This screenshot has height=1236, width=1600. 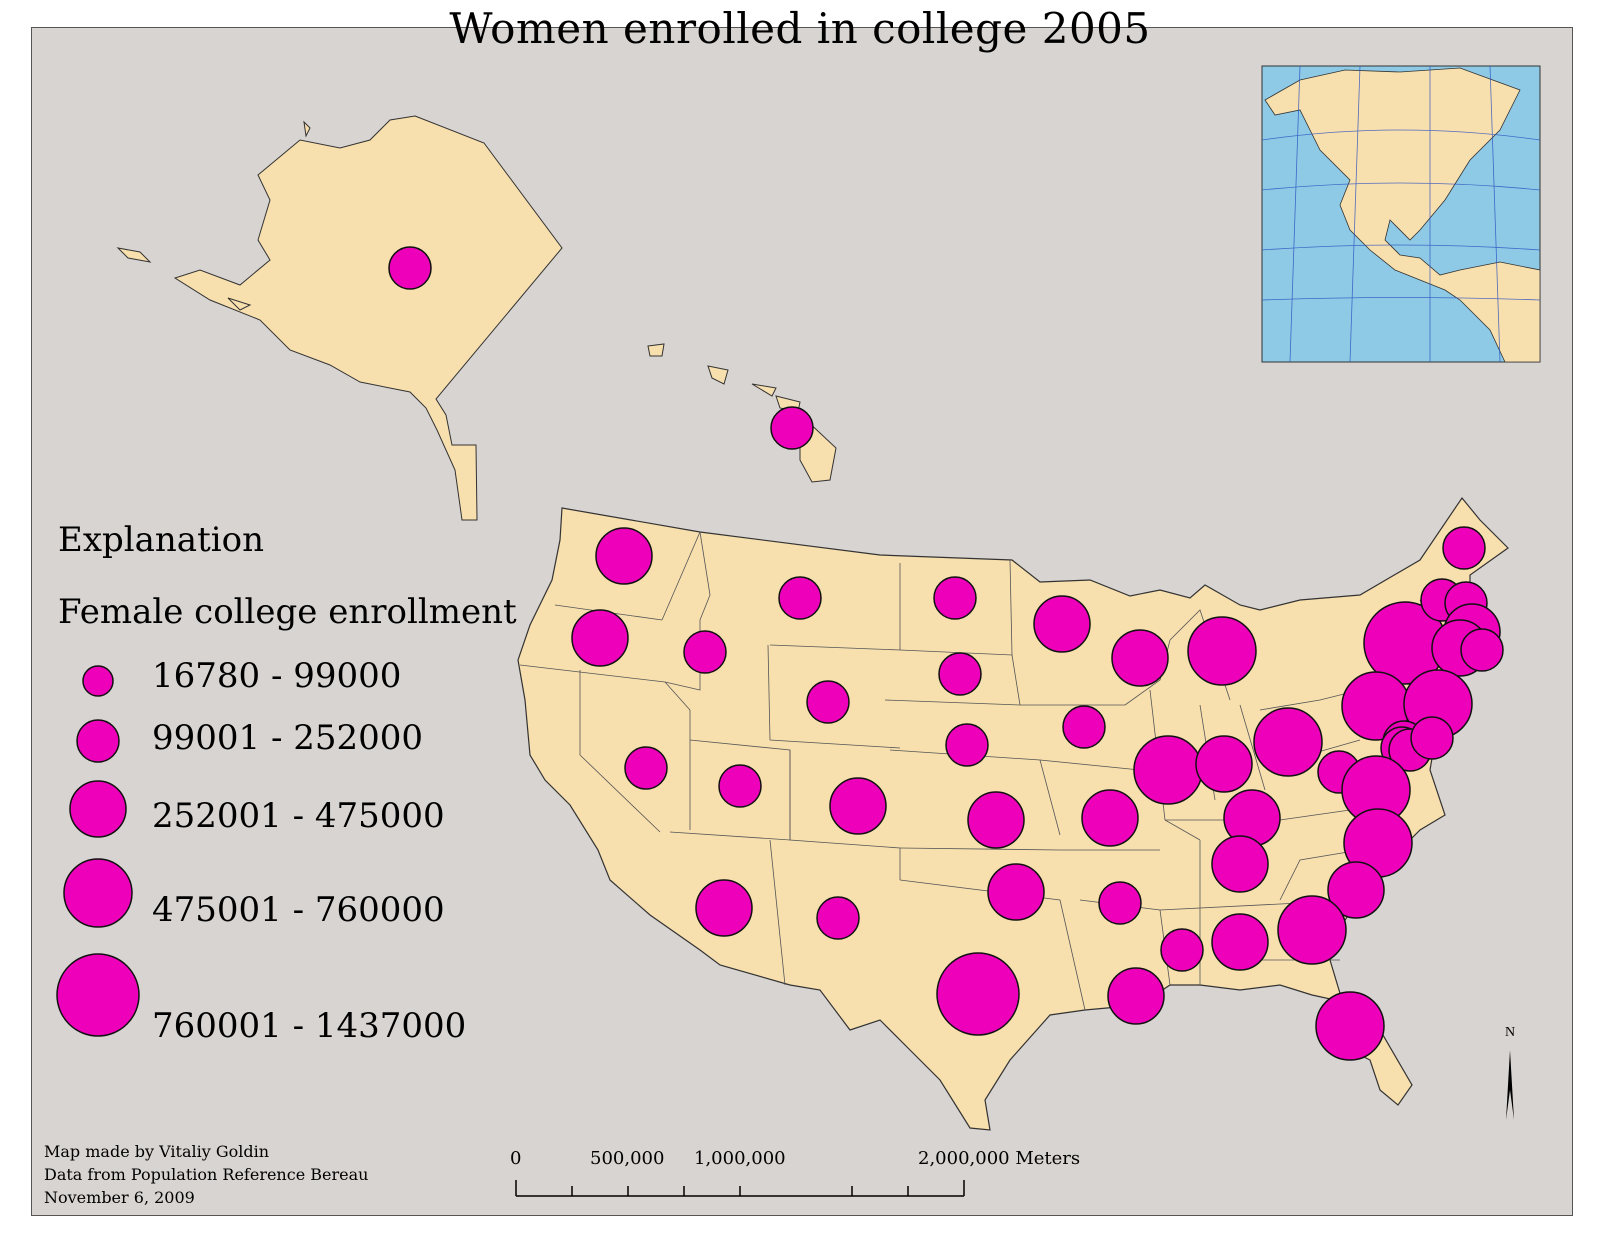 What do you see at coordinates (98, 851) in the screenshot?
I see `legend-symbols` at bounding box center [98, 851].